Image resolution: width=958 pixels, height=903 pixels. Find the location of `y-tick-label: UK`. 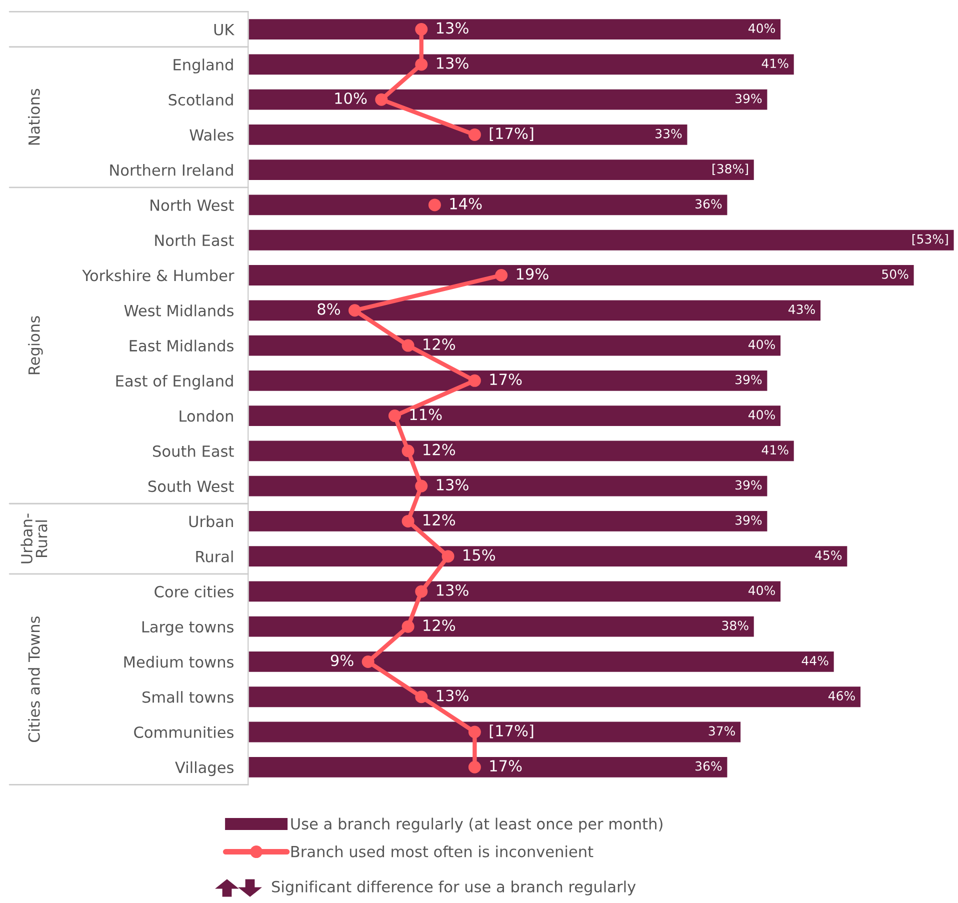

y-tick-label: UK is located at coordinates (224, 30).